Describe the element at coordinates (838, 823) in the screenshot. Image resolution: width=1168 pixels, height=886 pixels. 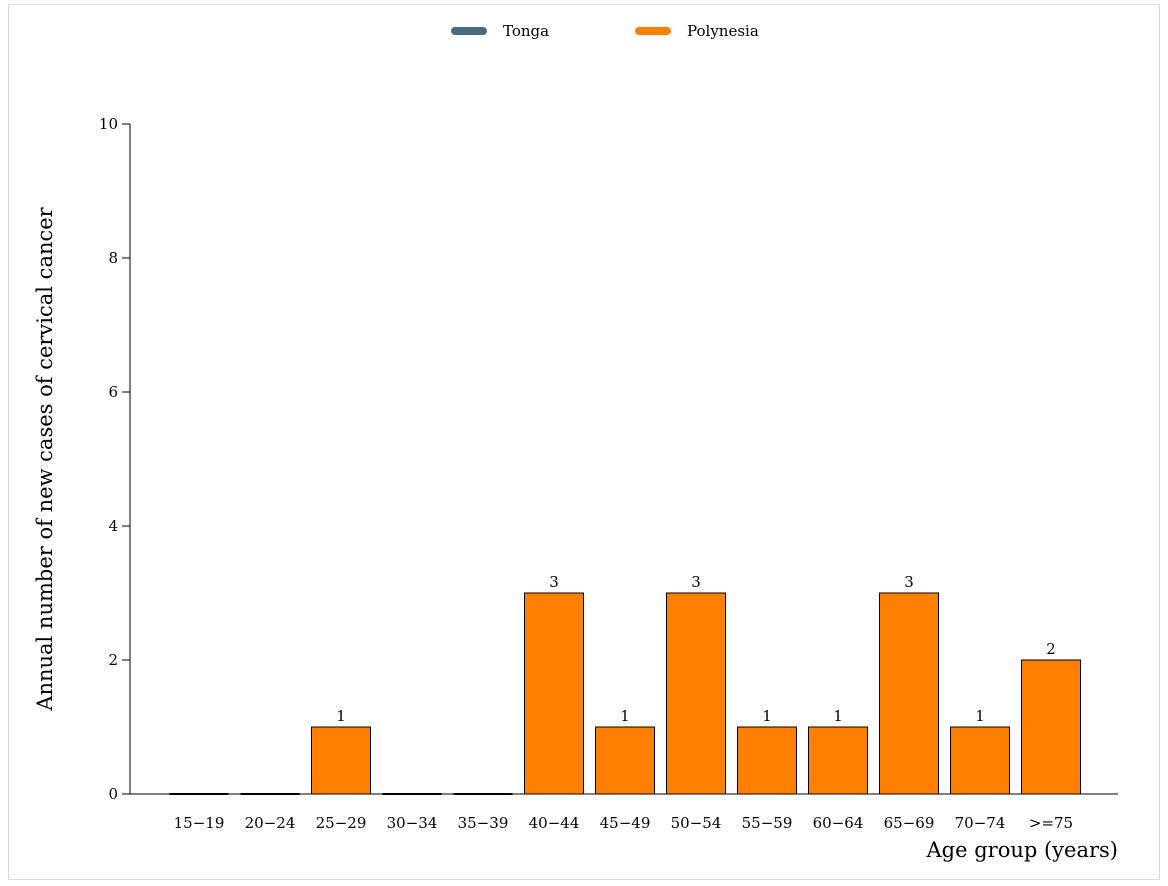
I see `x-tick-label: 60−64` at that location.